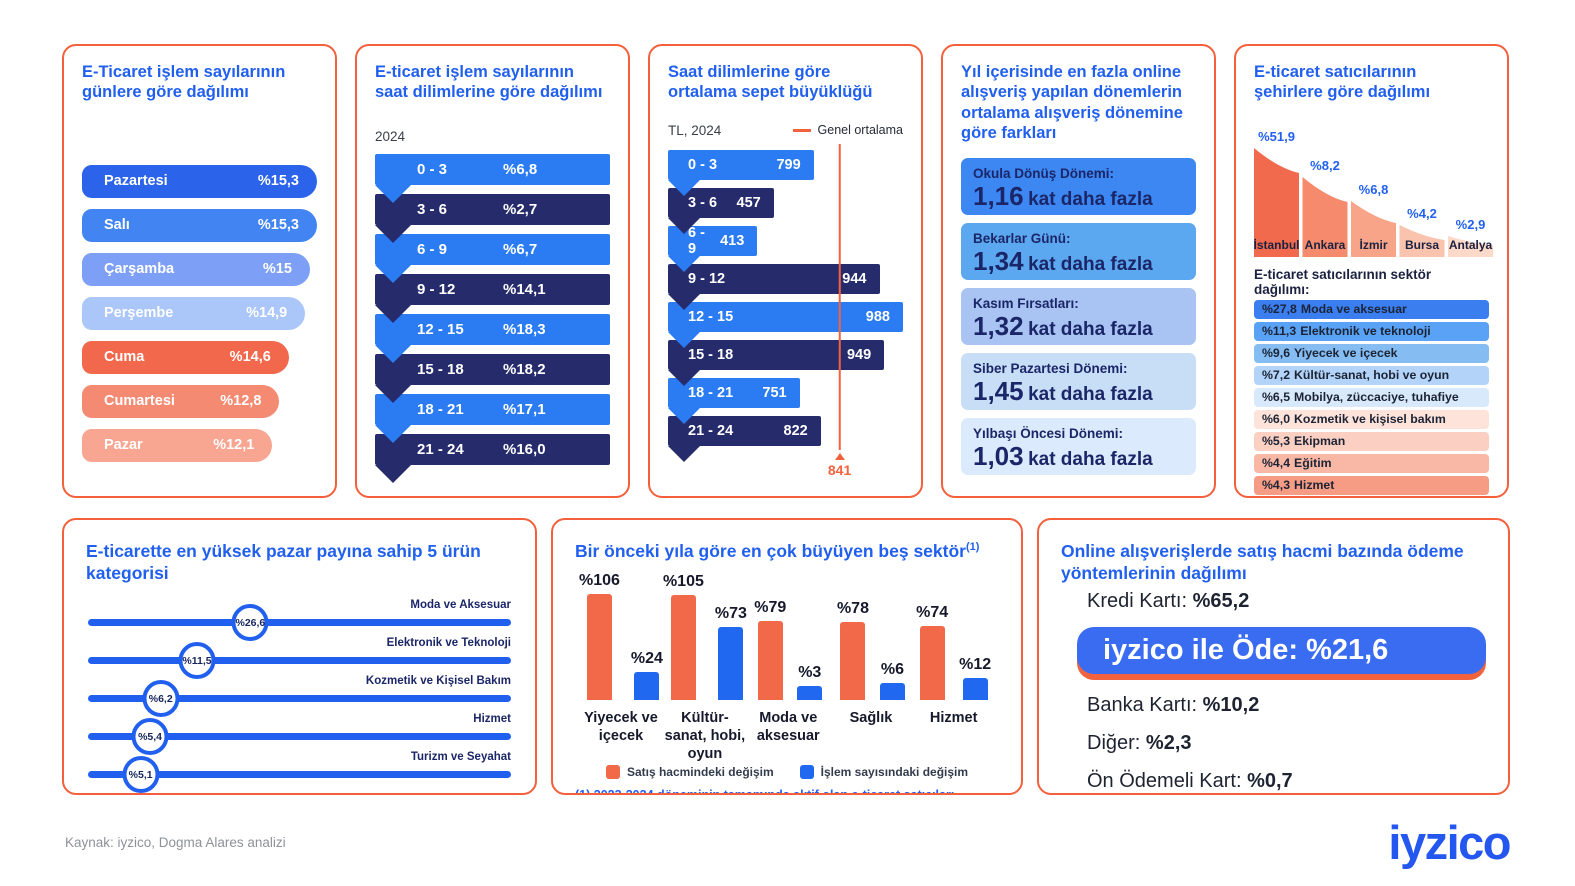  What do you see at coordinates (683, 582) in the screenshot?
I see `sales-value: %105` at bounding box center [683, 582].